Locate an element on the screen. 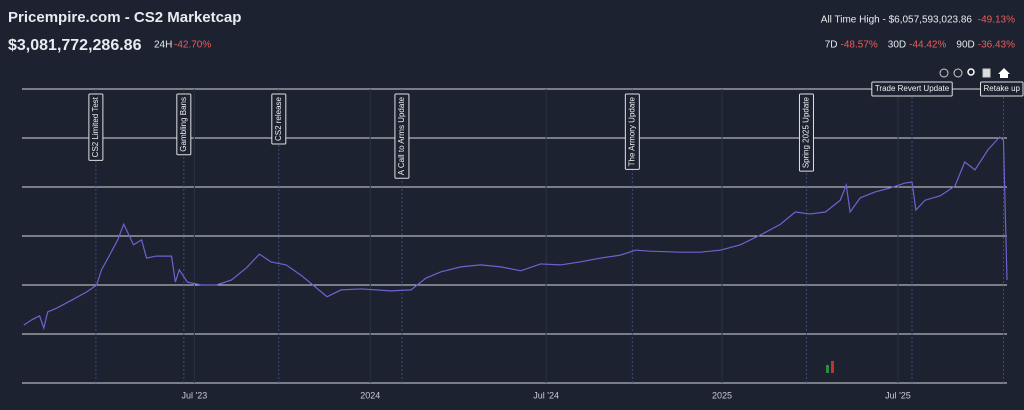 This screenshot has width=1024, height=410. annotation: Gambling Bans is located at coordinates (184, 124).